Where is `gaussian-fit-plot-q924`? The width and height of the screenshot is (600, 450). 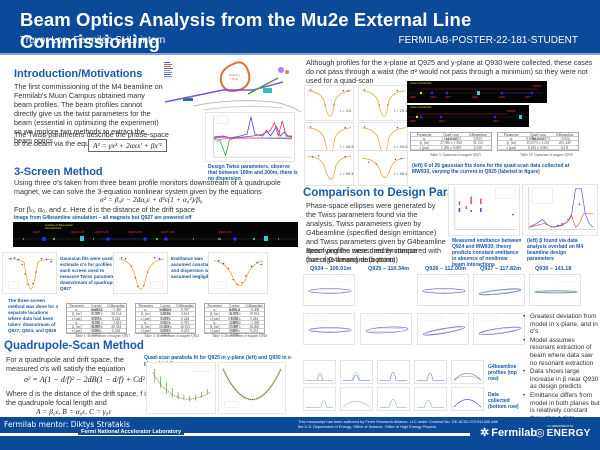
gaussian-fit-plot-q924 is located at coordinates (140, 273).